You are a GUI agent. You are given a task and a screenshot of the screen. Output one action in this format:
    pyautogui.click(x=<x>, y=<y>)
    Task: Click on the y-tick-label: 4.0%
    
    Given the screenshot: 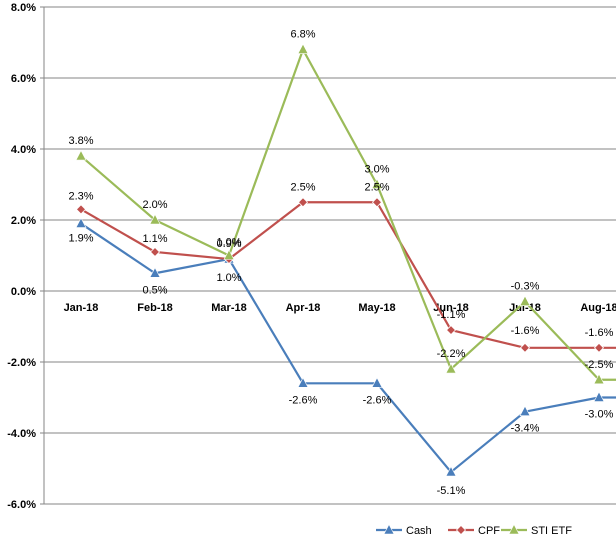 What is the action you would take?
    pyautogui.click(x=23, y=150)
    